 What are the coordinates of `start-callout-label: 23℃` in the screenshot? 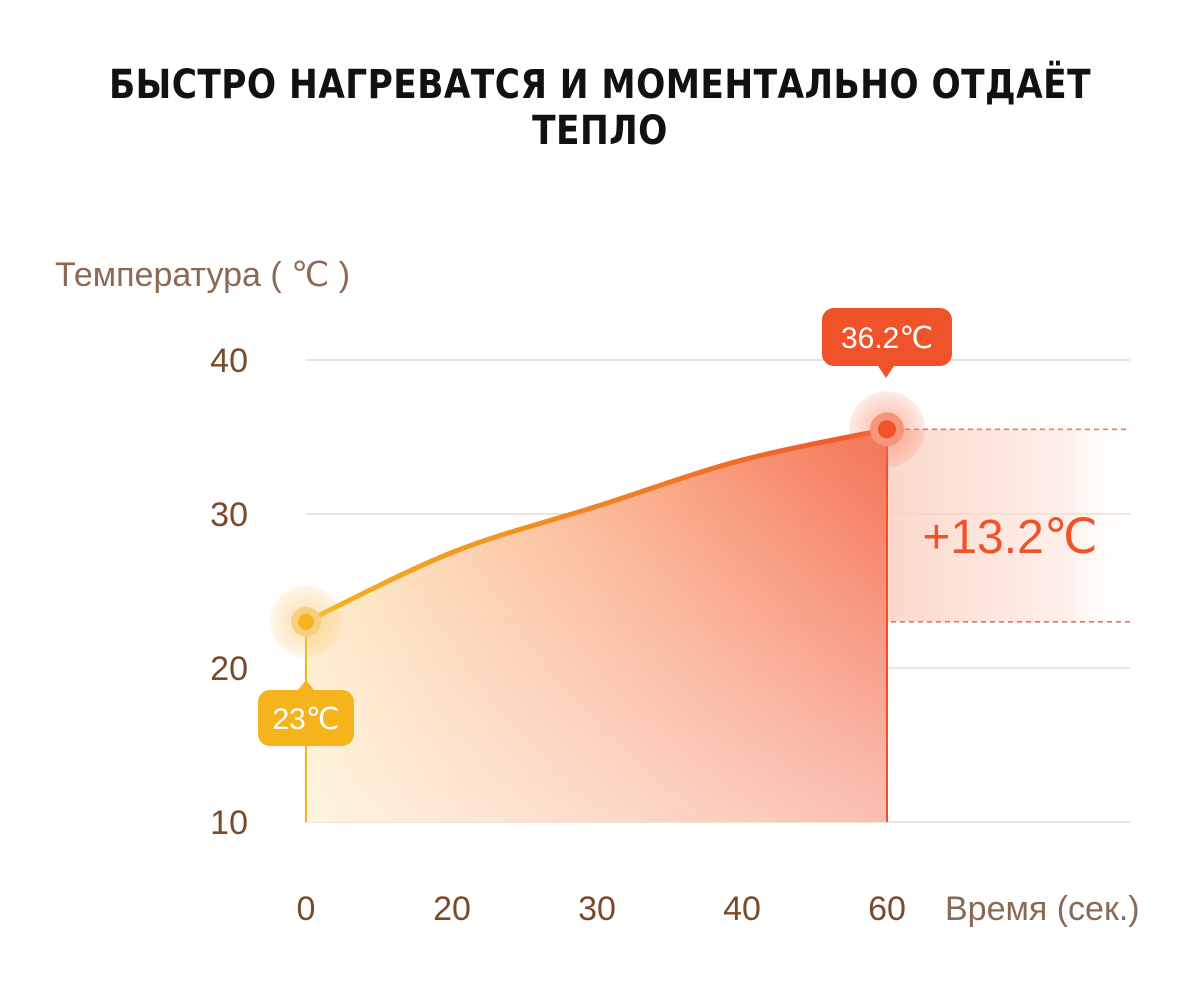 It's located at (305, 719).